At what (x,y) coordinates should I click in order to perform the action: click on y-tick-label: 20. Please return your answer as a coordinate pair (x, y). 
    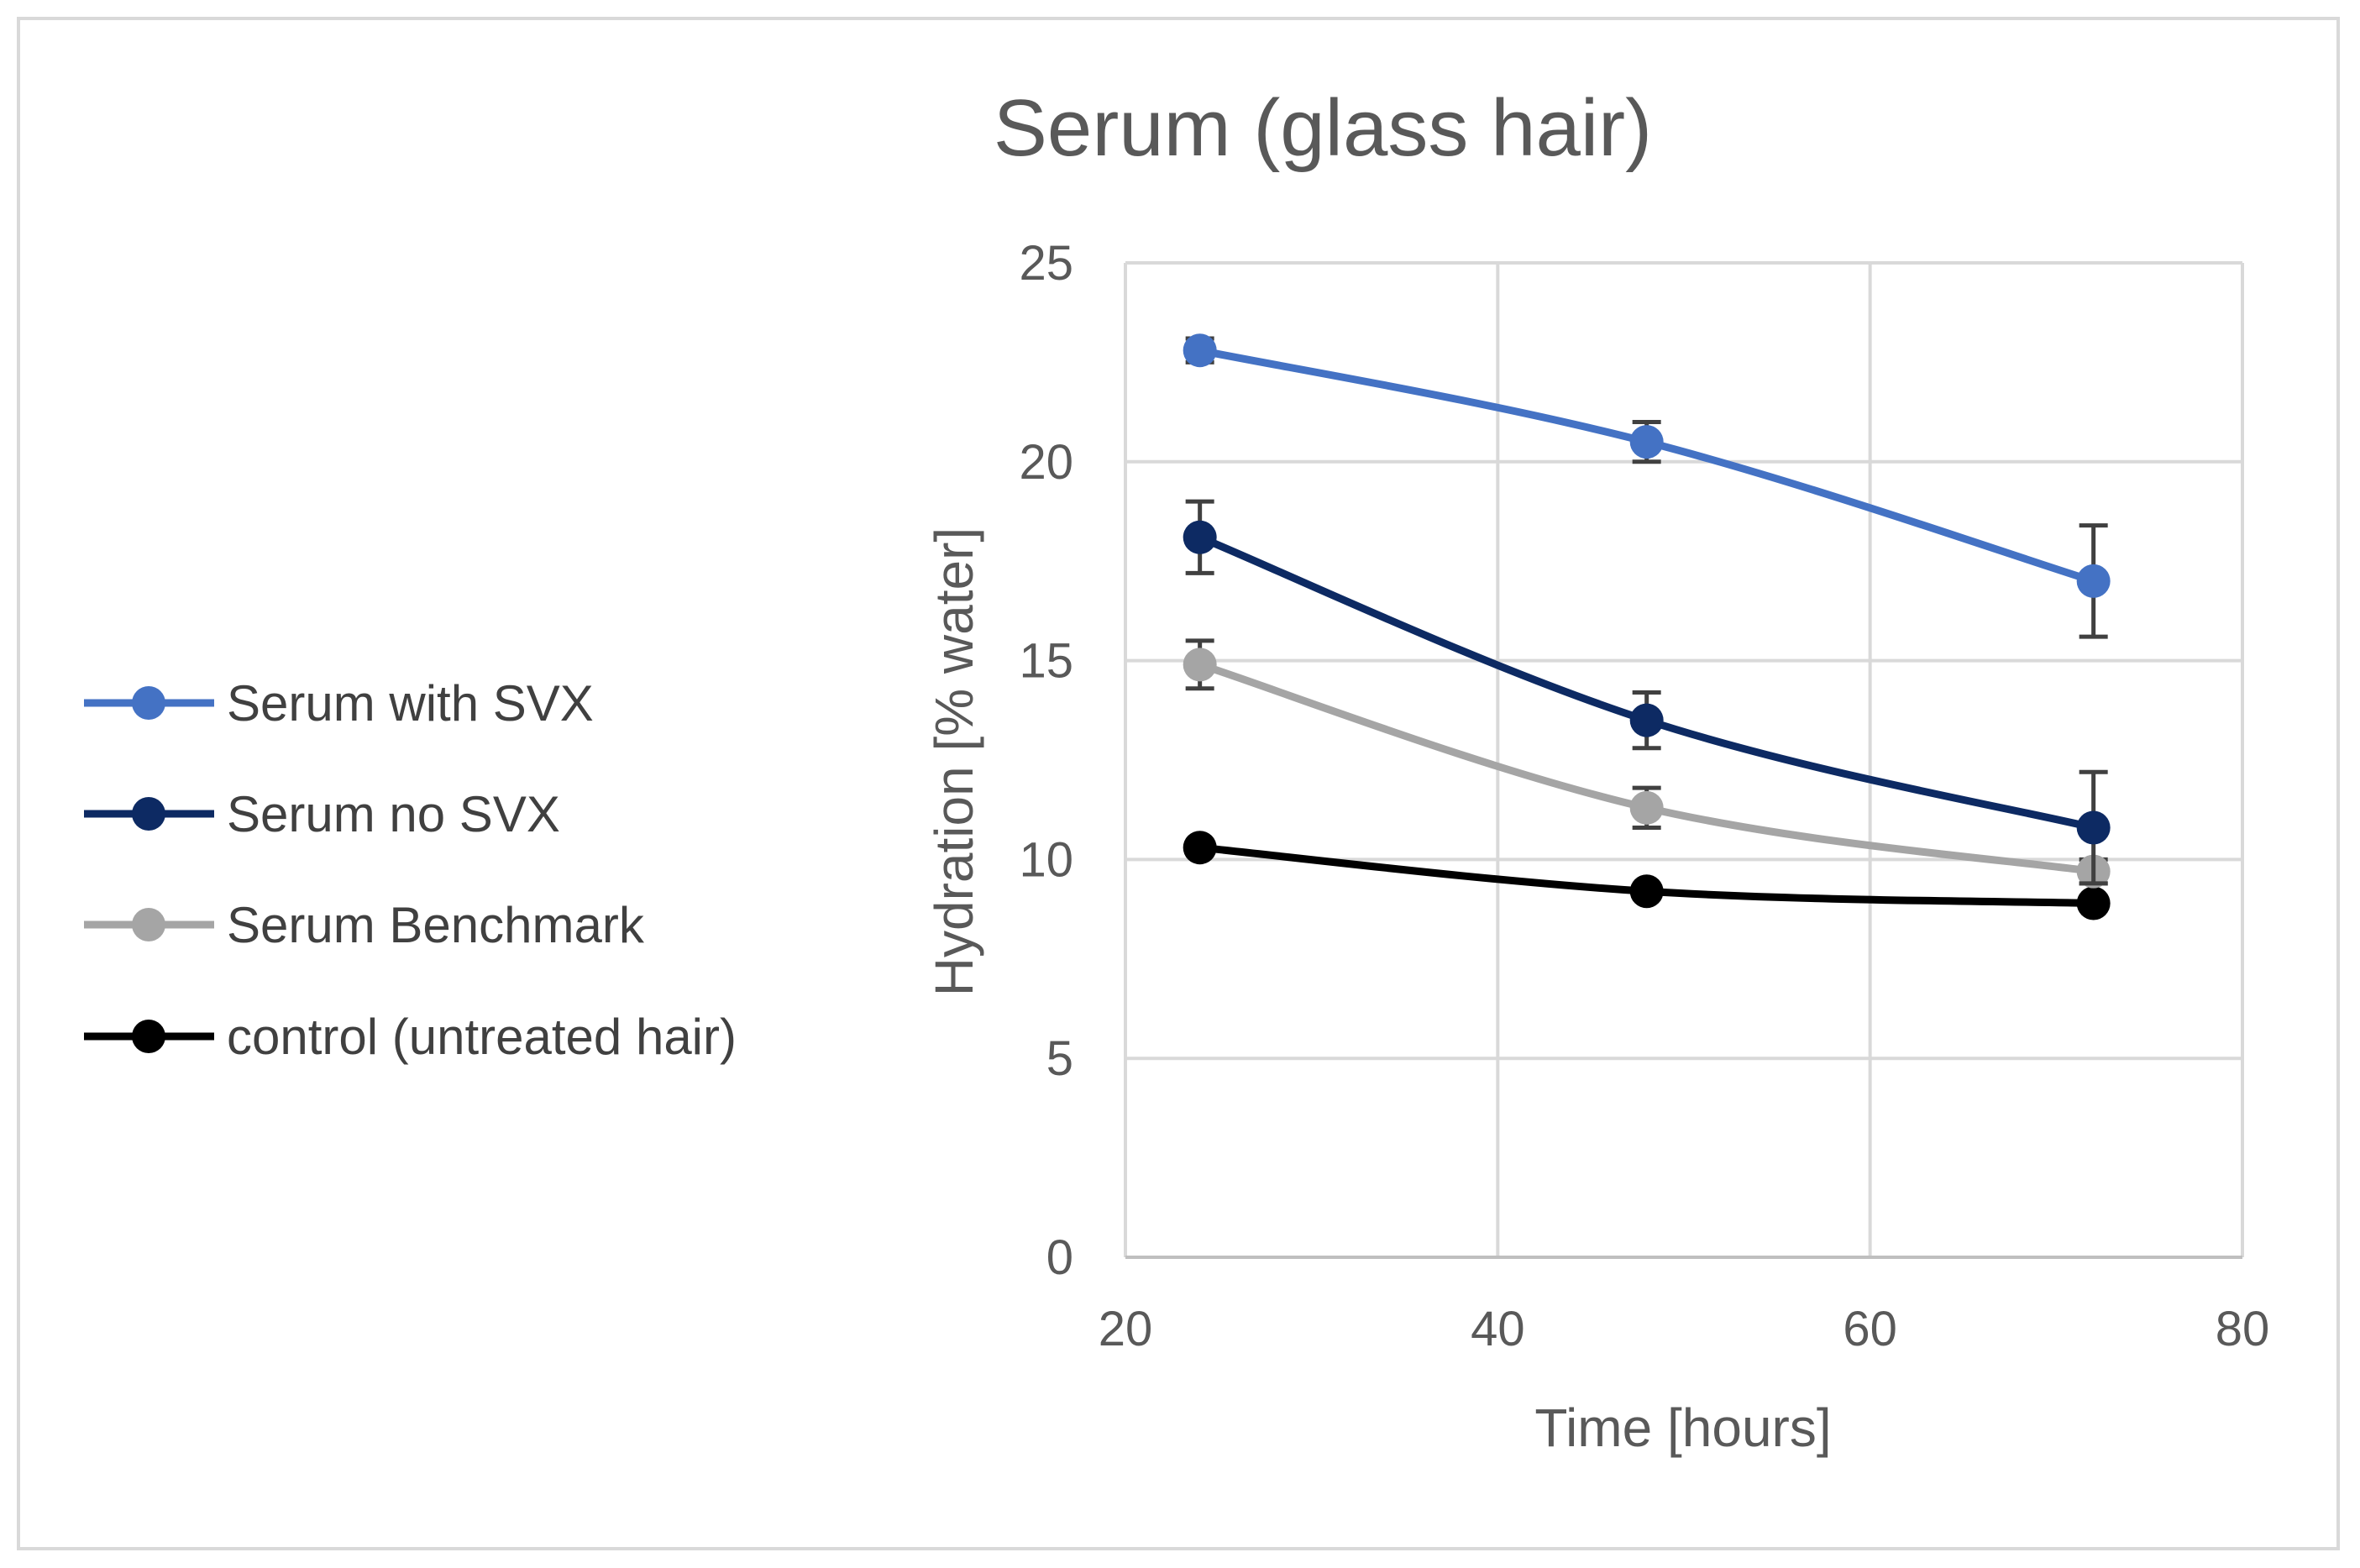
    Looking at the image, I should click on (1046, 462).